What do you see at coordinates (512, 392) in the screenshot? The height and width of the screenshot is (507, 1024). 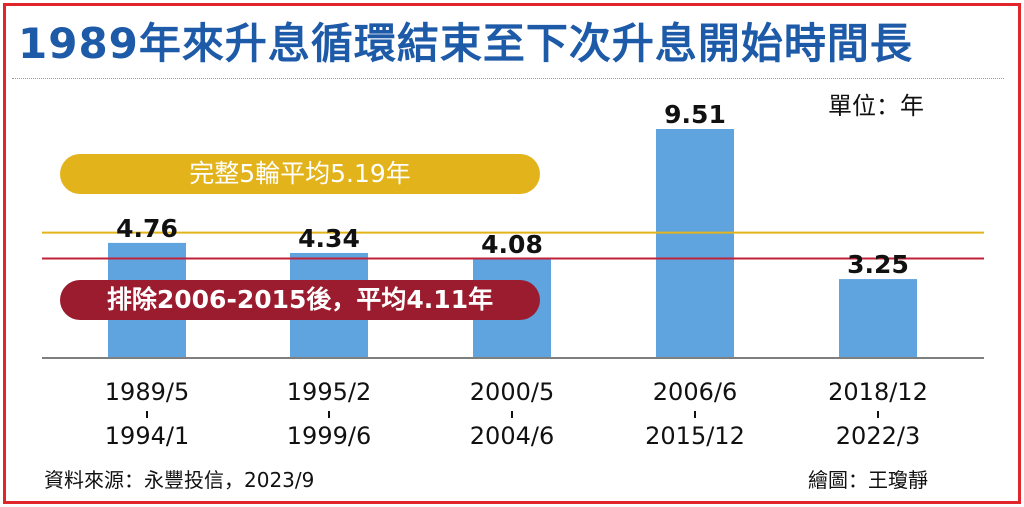 I see `period-start-label-2: 2000/5` at bounding box center [512, 392].